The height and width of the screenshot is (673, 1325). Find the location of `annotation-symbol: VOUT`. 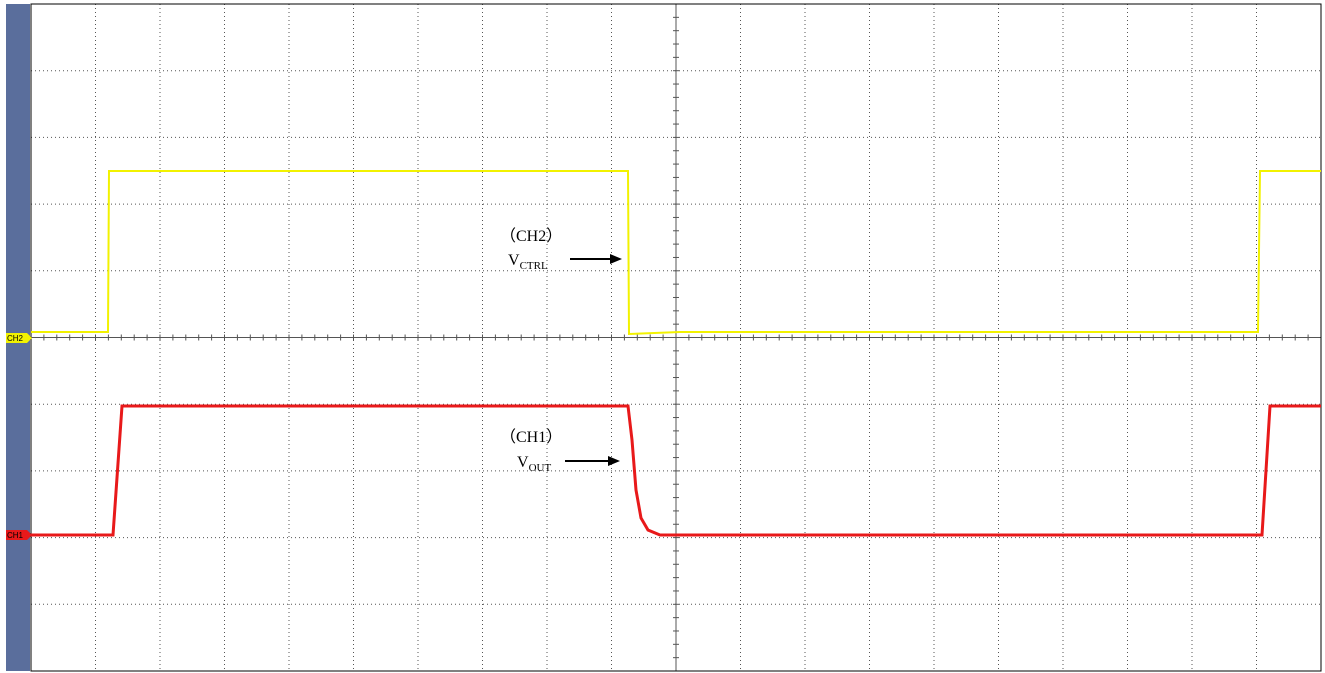

annotation-symbol: VOUT is located at coordinates (534, 464).